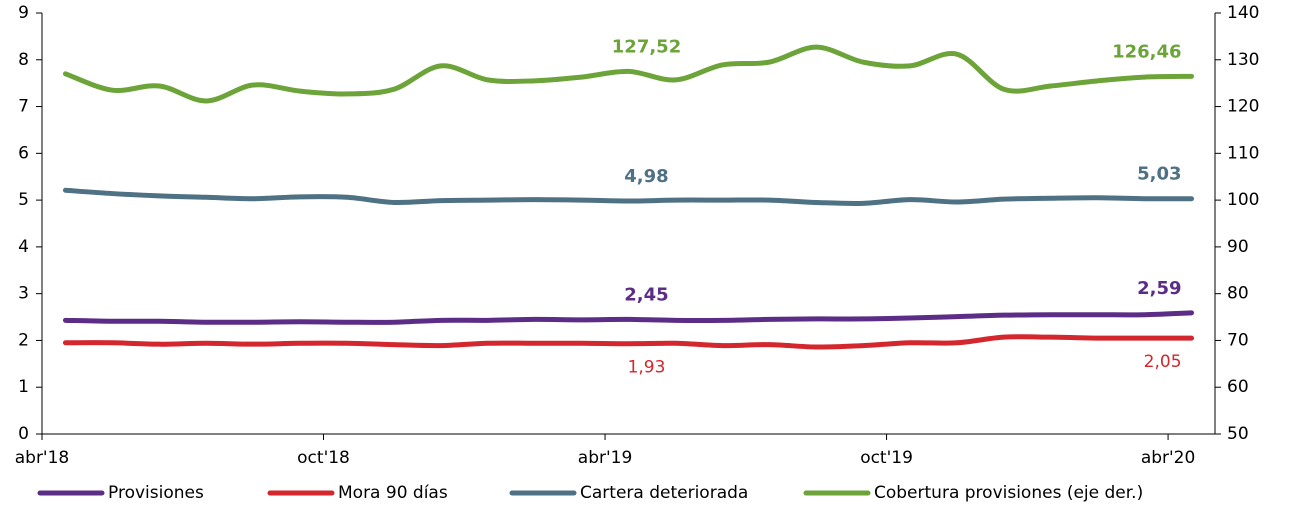 This screenshot has width=1298, height=507. Describe the element at coordinates (23, 387) in the screenshot. I see `y-tick-label: 1` at that location.